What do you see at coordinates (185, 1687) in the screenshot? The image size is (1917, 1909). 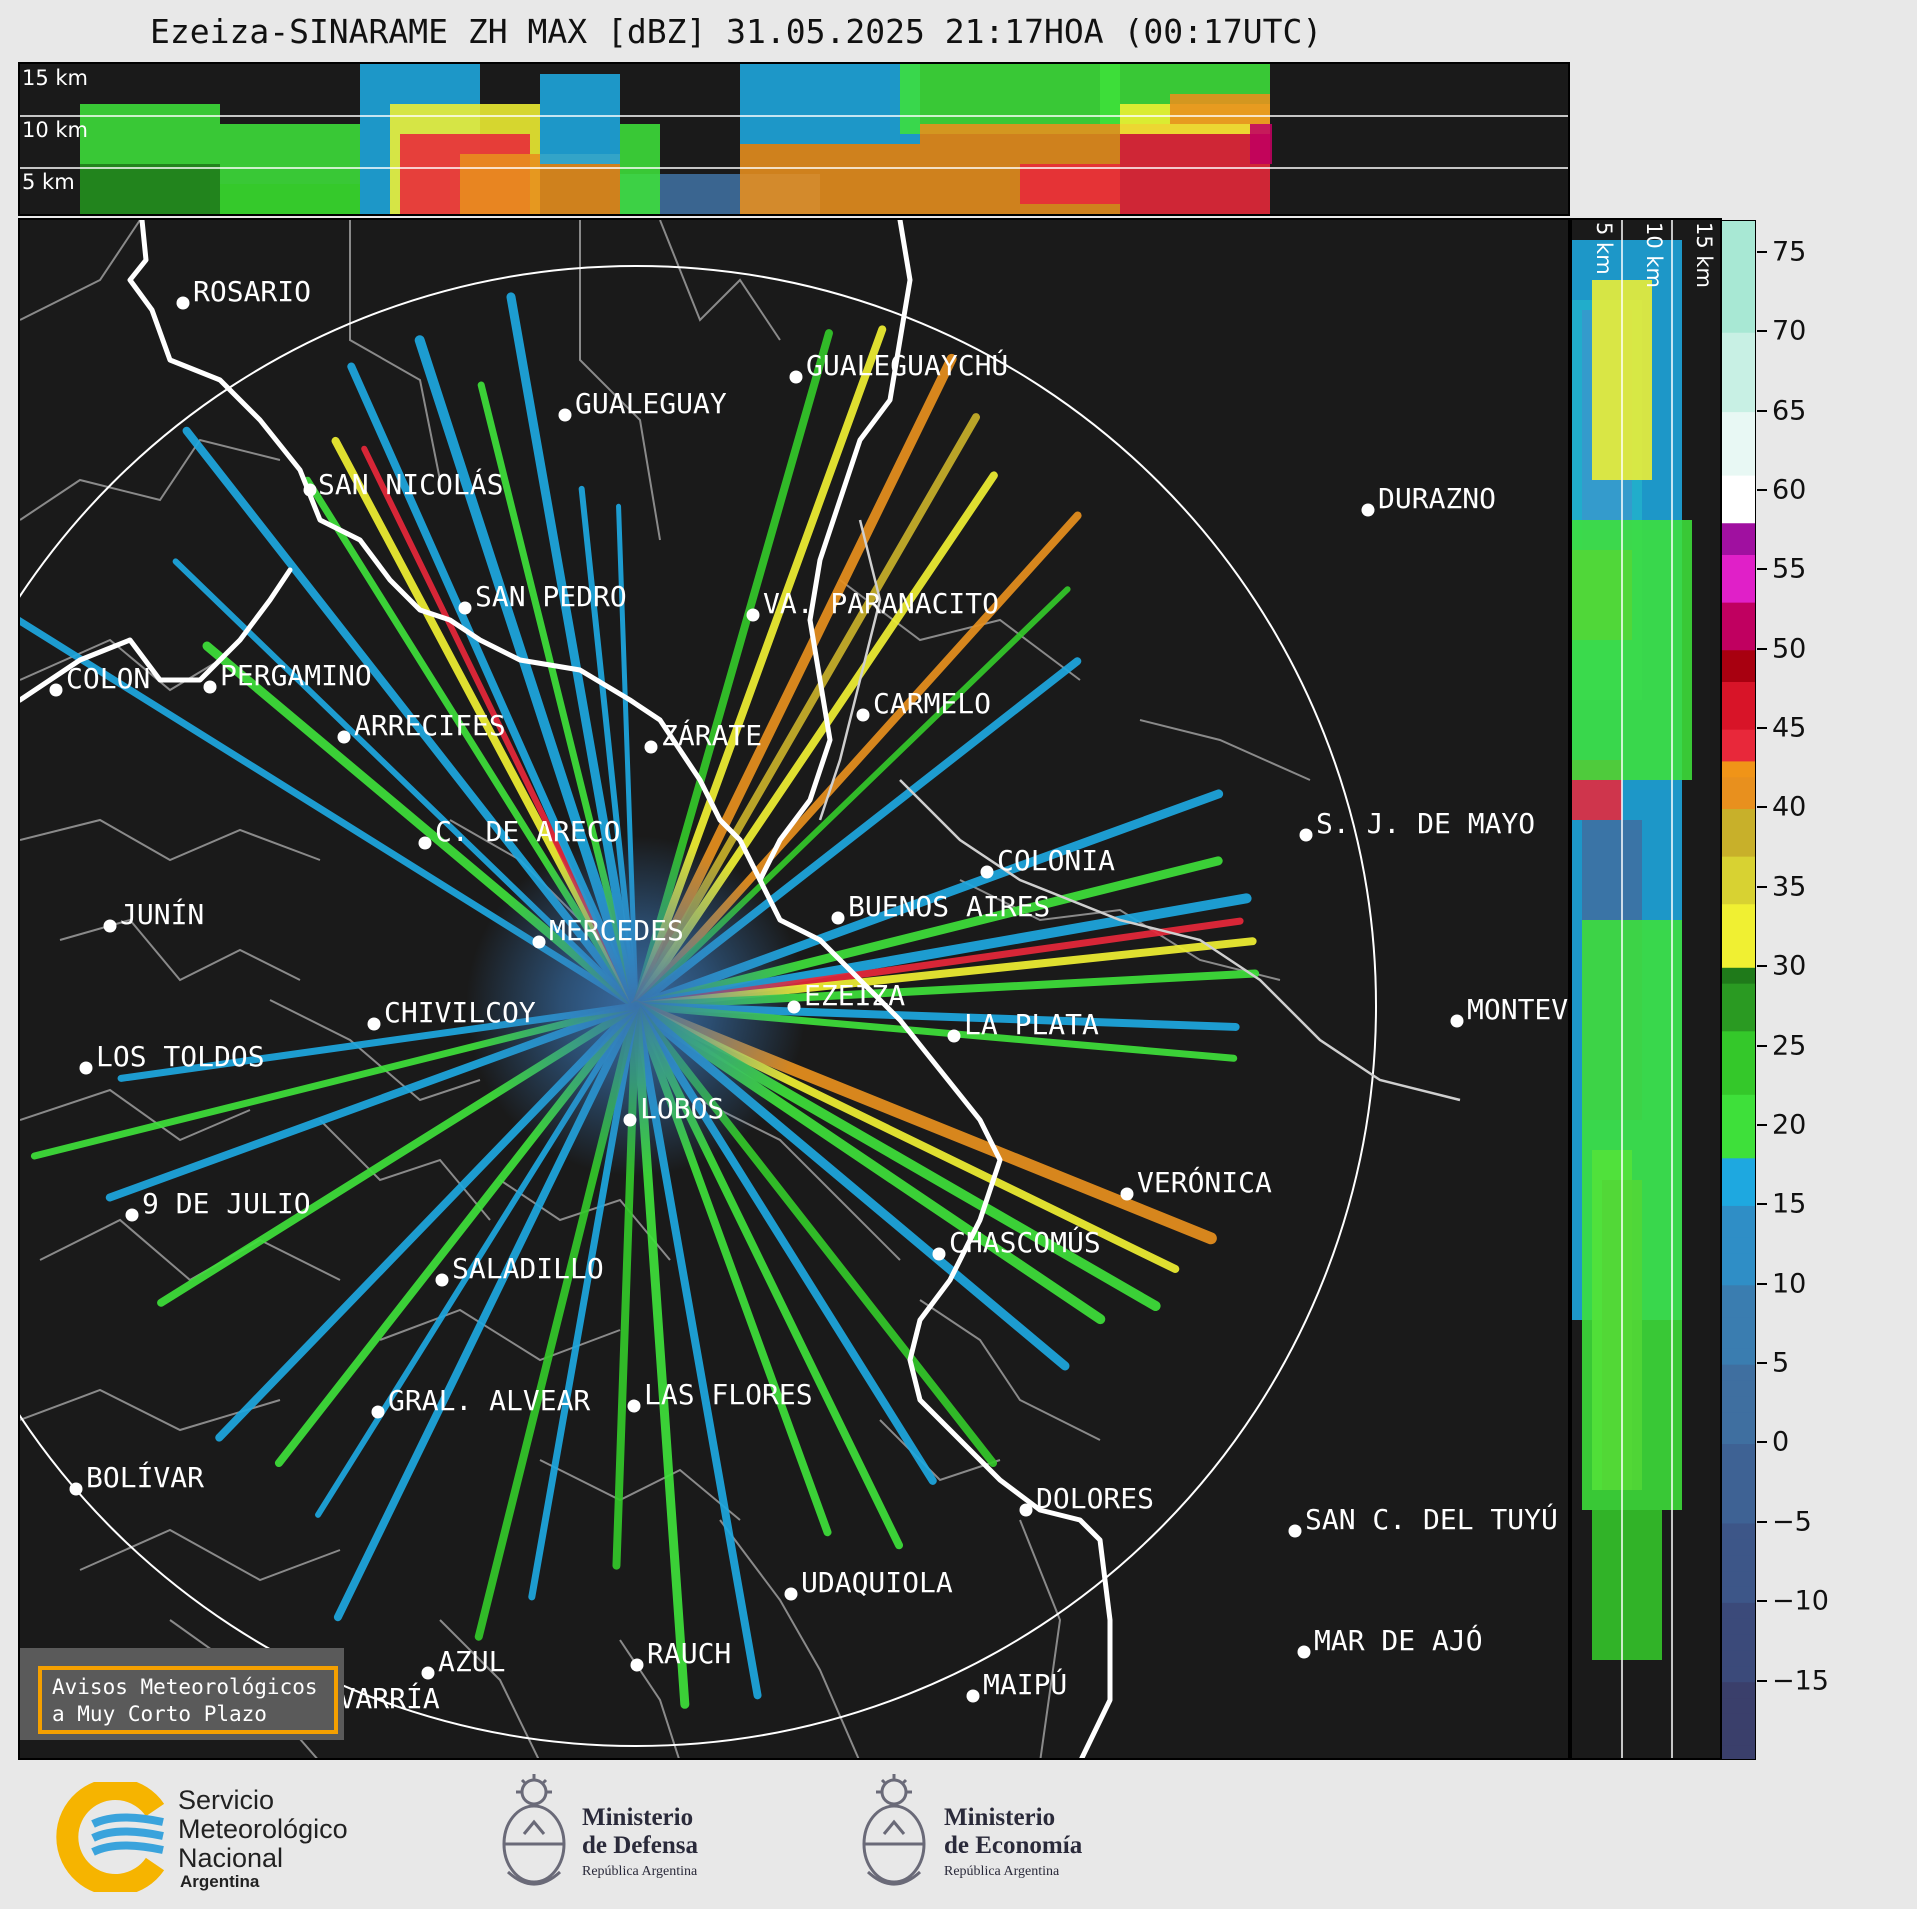 I see `notice-line-1: Avisos Meteorológicos` at bounding box center [185, 1687].